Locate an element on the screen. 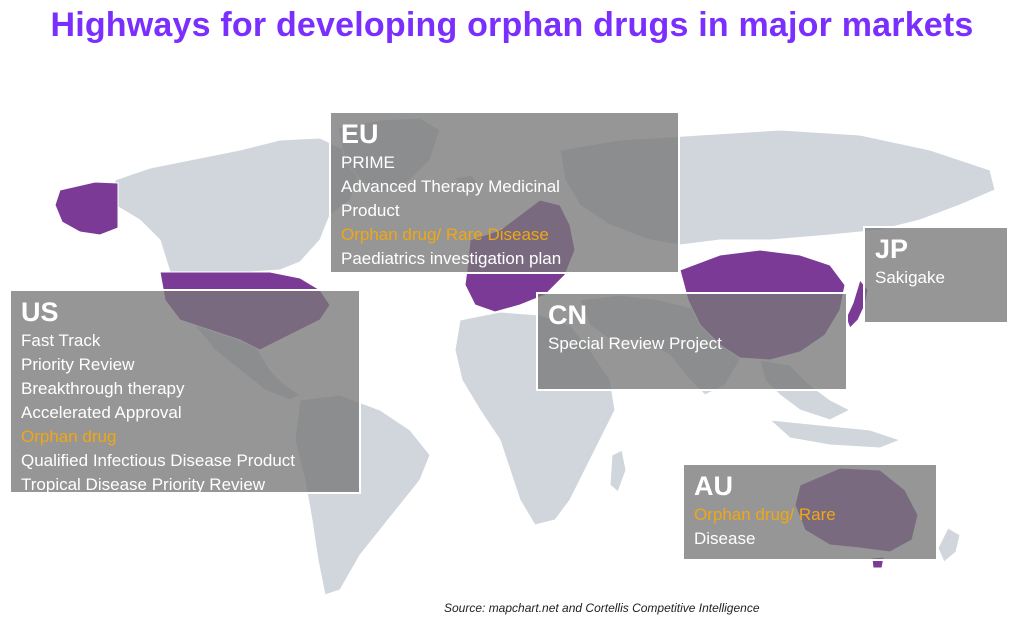  region-code-jp: JP is located at coordinates (892, 249).